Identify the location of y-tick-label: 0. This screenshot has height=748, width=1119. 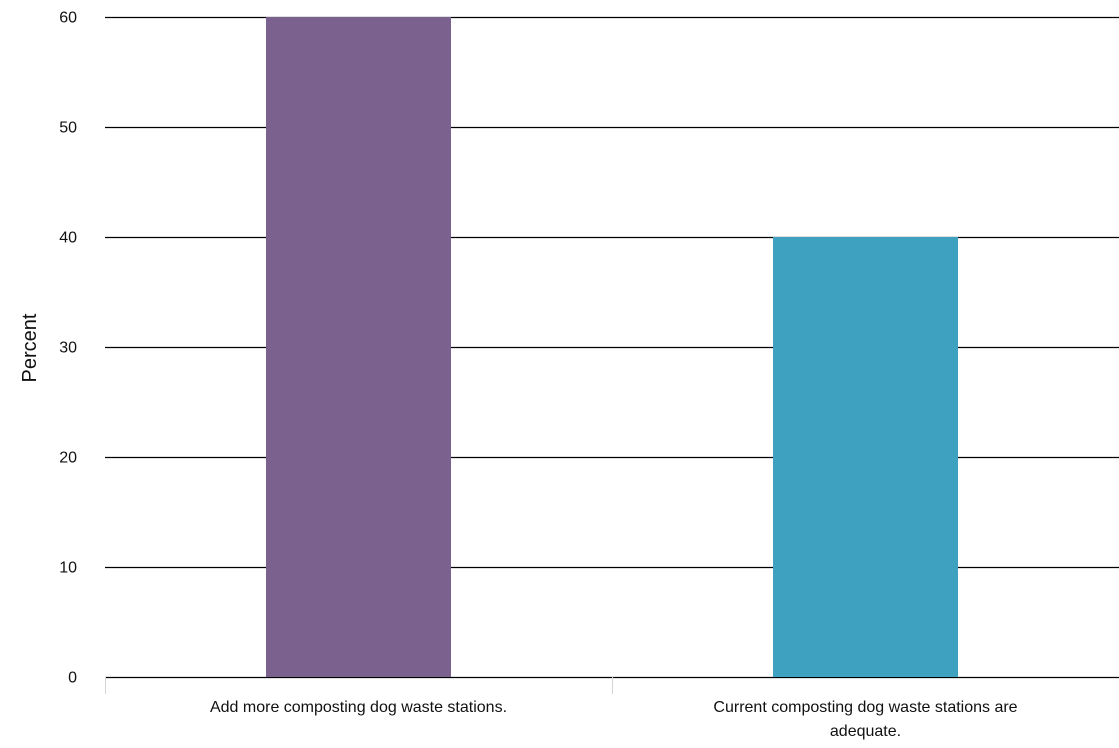
(72, 678).